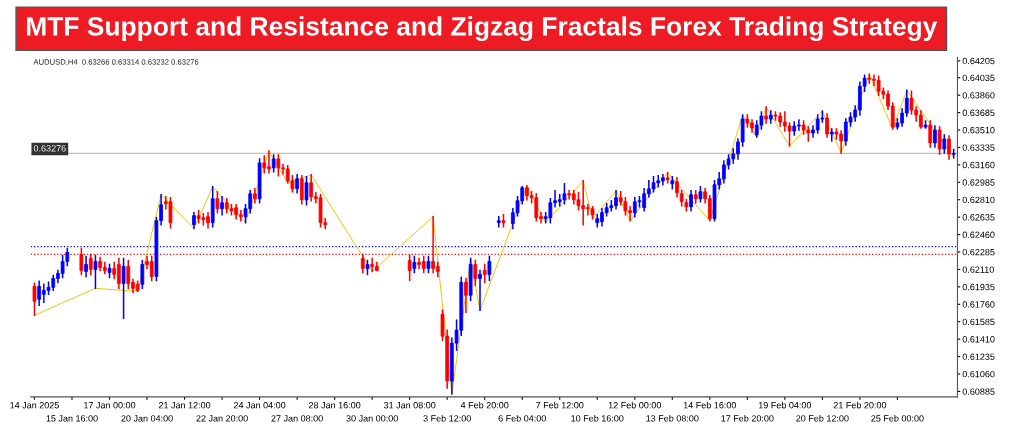 The width and height of the screenshot is (1024, 441). I want to click on y-tick-label: 0.61235, so click(978, 356).